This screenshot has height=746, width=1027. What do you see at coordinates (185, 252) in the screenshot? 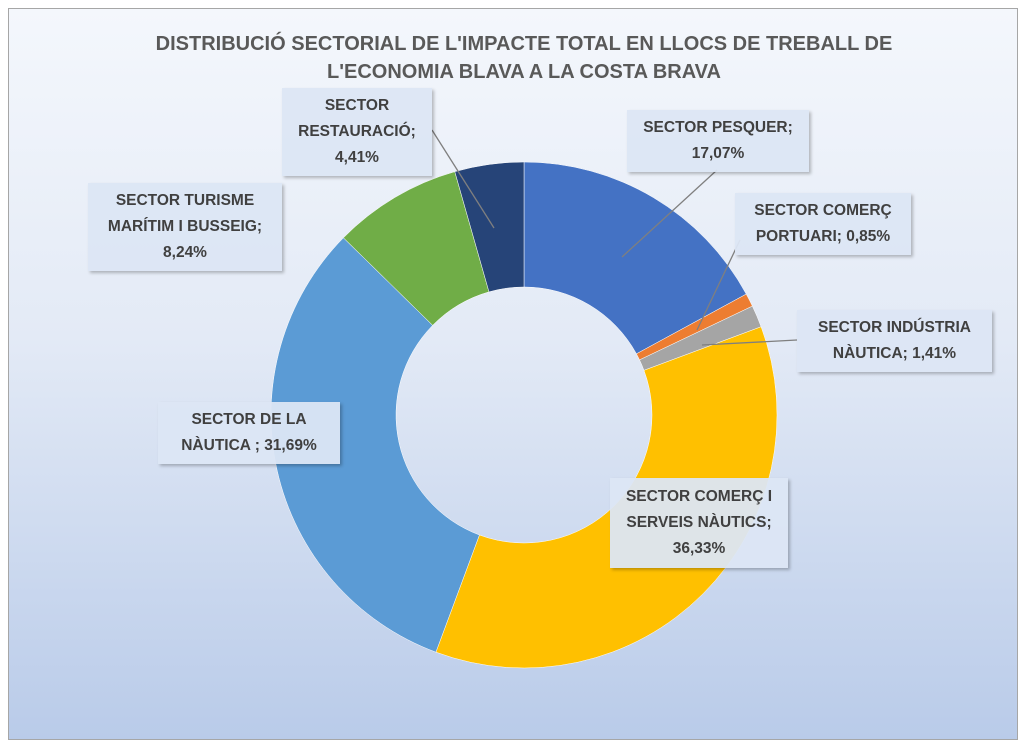
I see `label-value: 8,24%` at bounding box center [185, 252].